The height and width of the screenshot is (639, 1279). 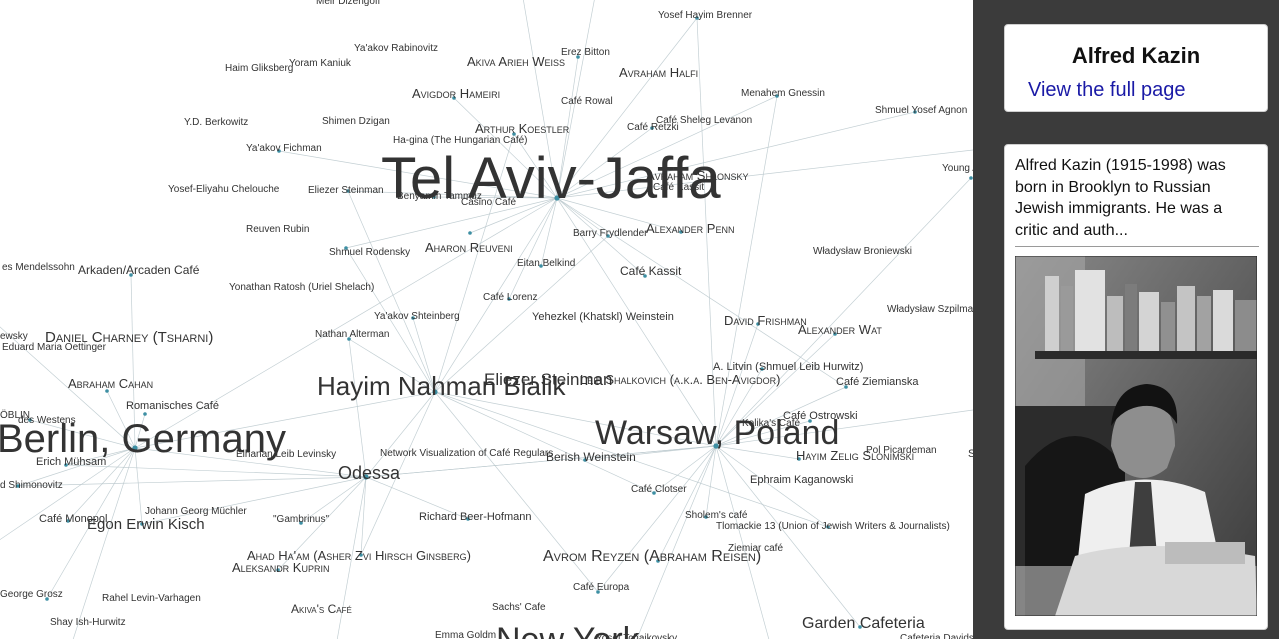 What do you see at coordinates (110, 383) in the screenshot?
I see `node-label: Abraham Cahan` at bounding box center [110, 383].